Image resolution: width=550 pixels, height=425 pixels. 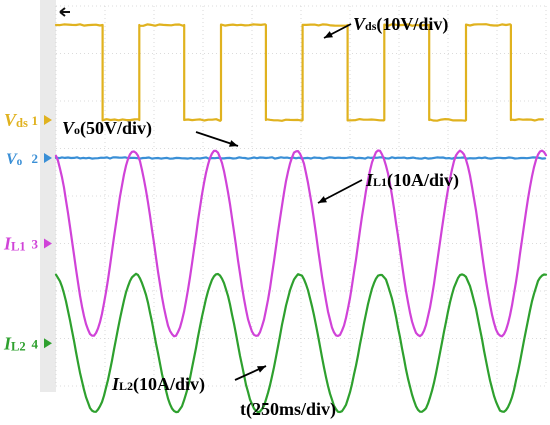 What do you see at coordinates (14, 159) in the screenshot?
I see `vo-axis-label: Vo` at bounding box center [14, 159].